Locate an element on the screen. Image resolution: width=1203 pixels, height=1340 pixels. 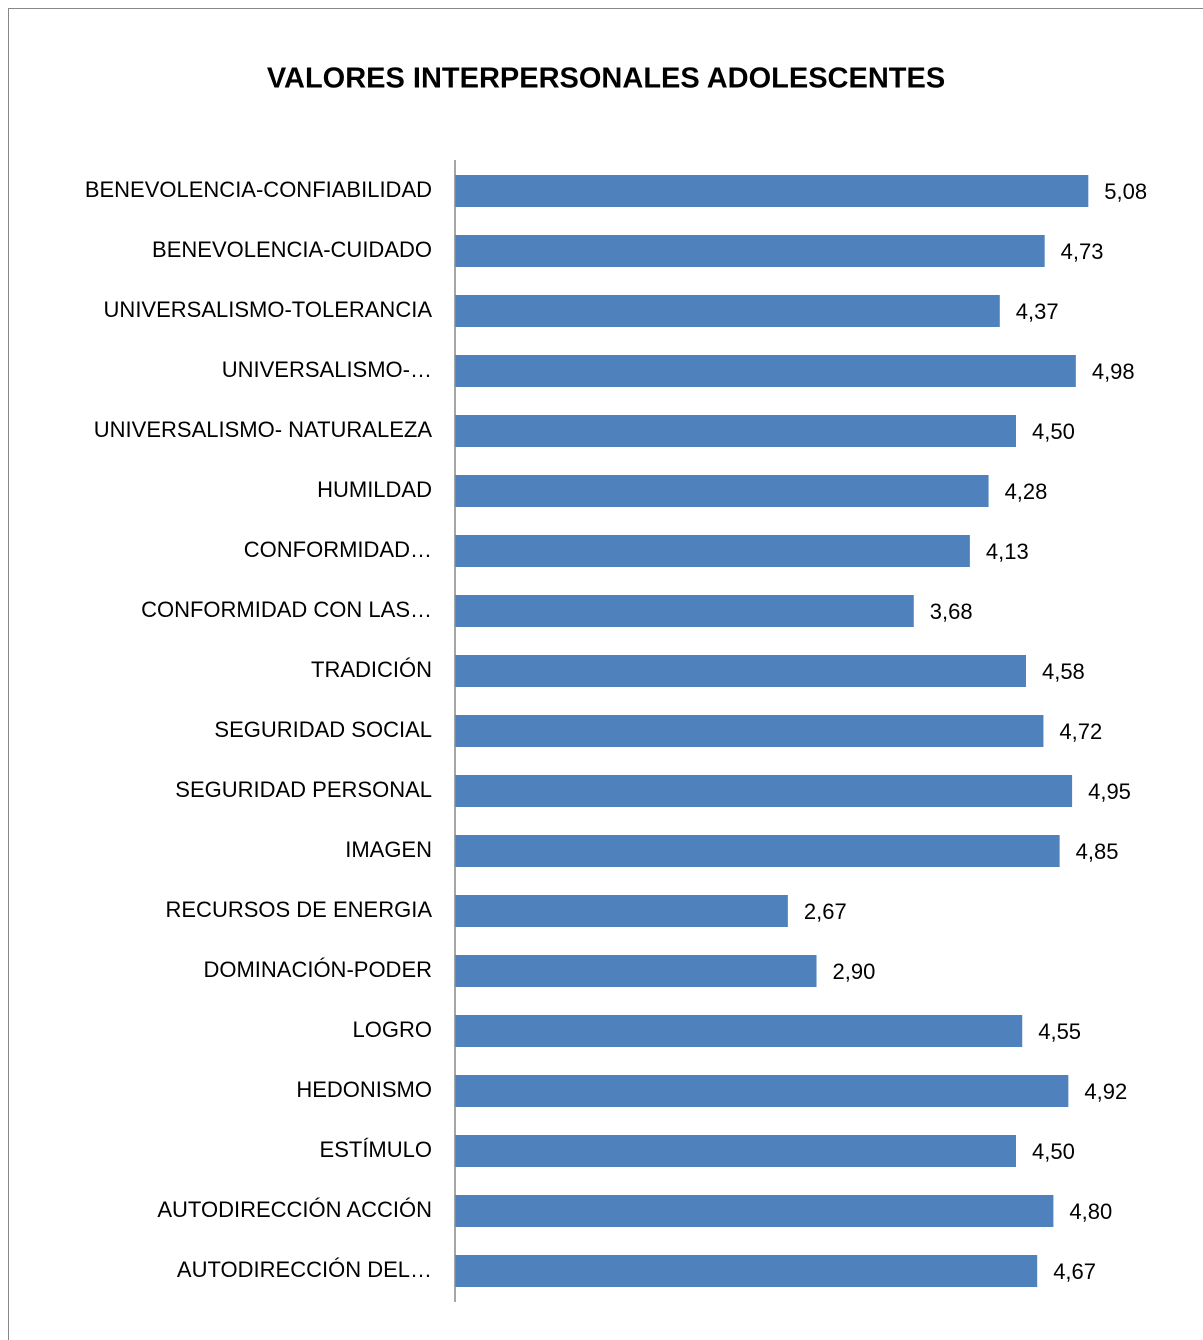
value-label: 4,80 is located at coordinates (1090, 1211).